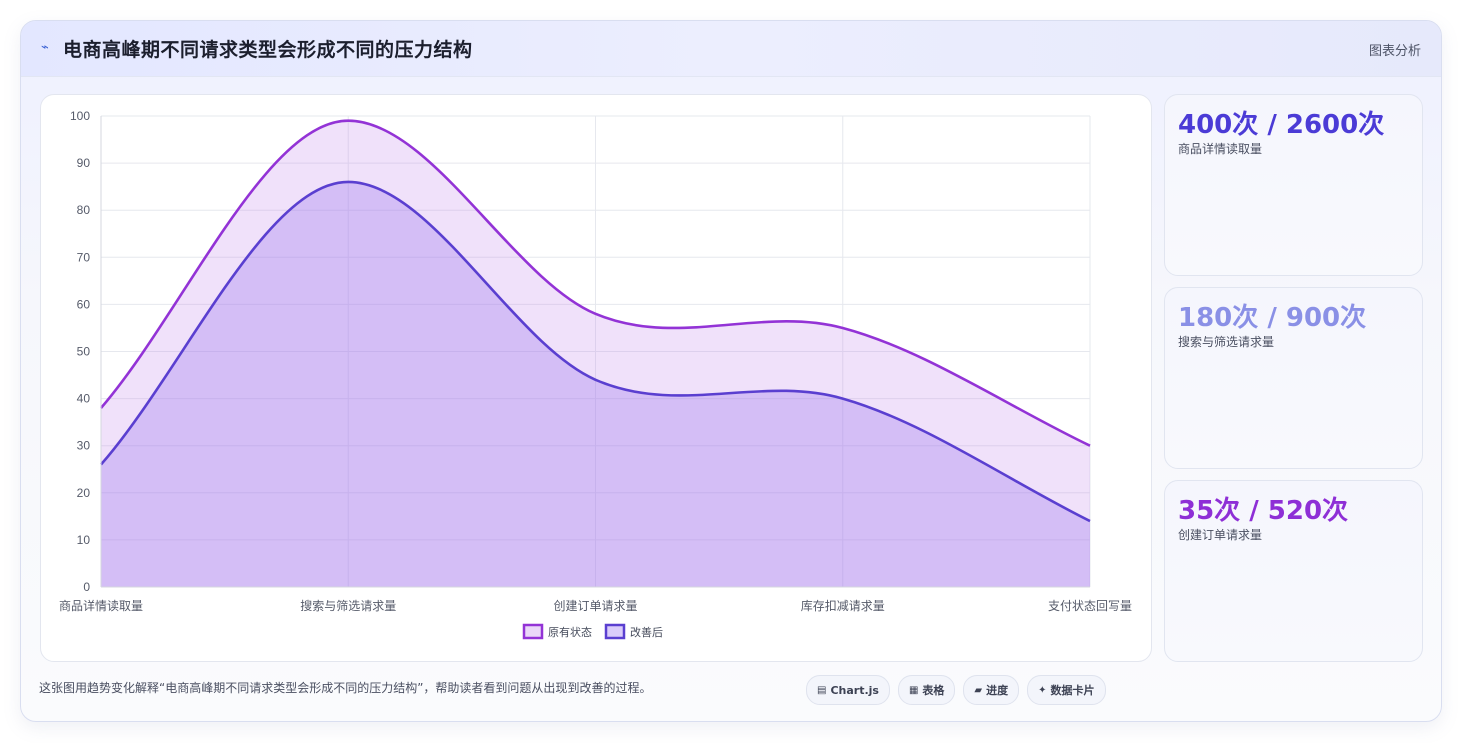 This screenshot has width=1462, height=743. Describe the element at coordinates (1281, 125) in the screenshot. I see `stat-value: 400次 / 2600次` at that location.